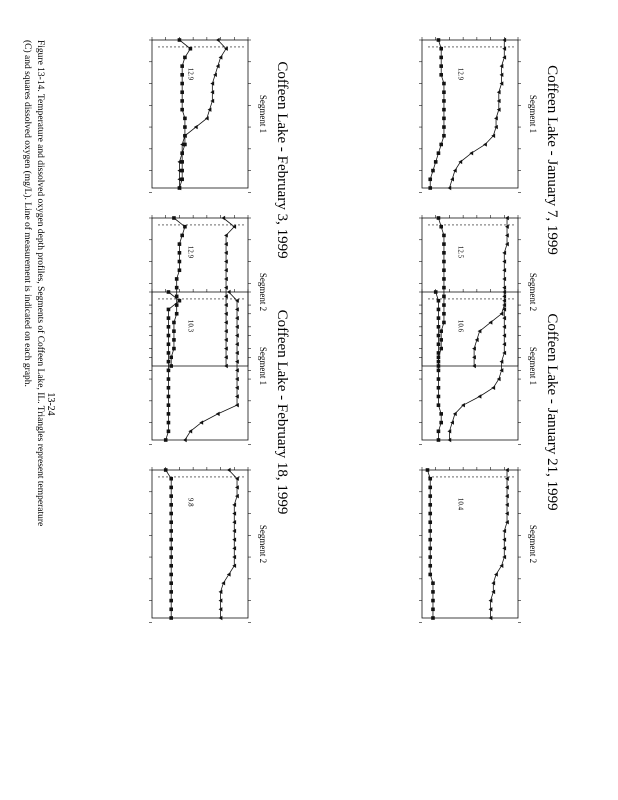 The width and height of the screenshot is (618, 800). What do you see at coordinates (282, 412) in the screenshot?
I see `chart-title: Coffeen Lake - February 18, 1999` at bounding box center [282, 412].